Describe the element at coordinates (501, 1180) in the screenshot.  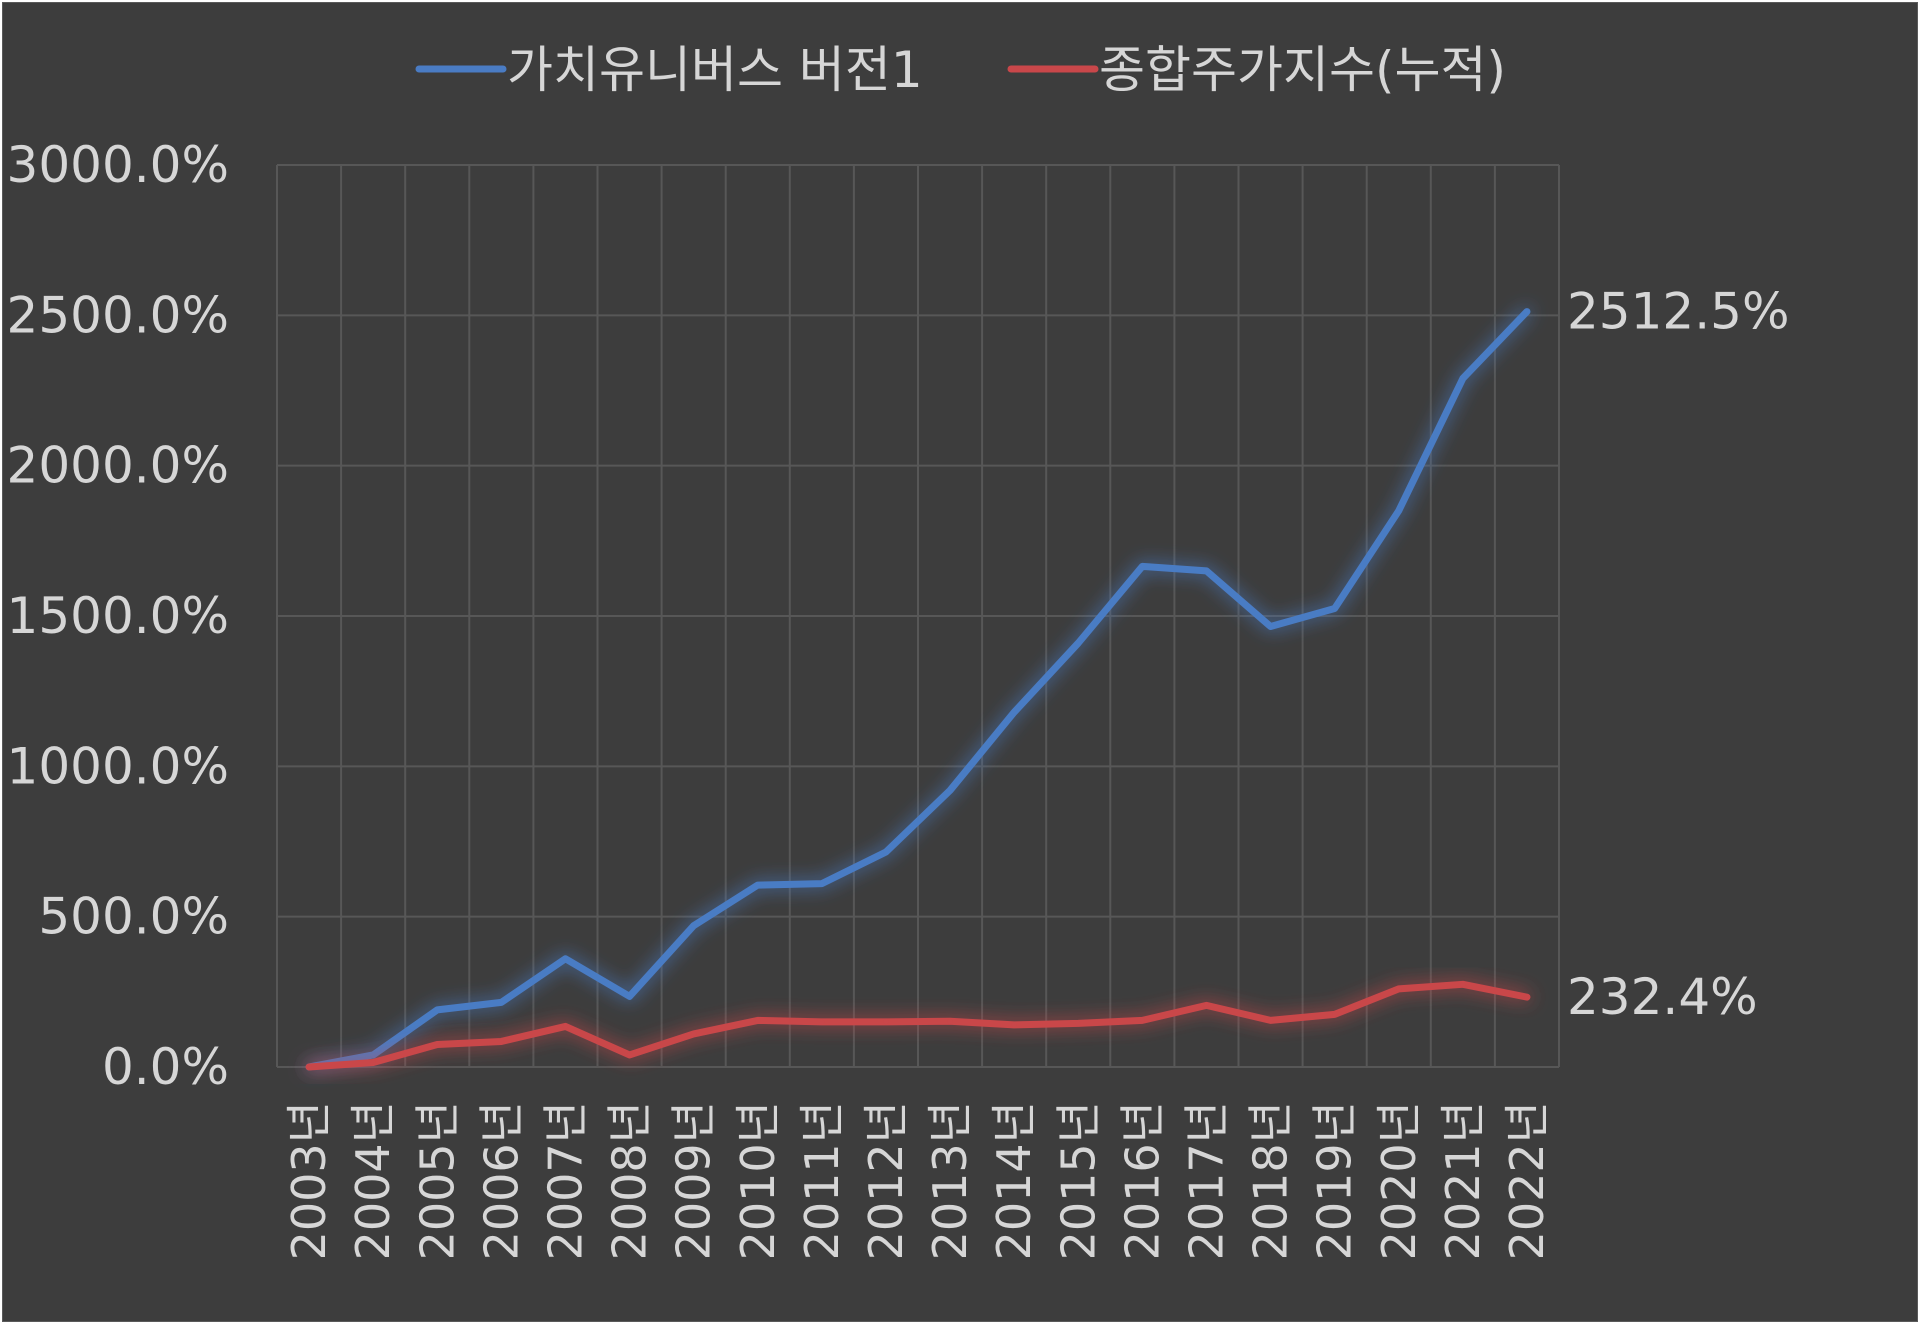
I see `x-tick-label: 2006년` at that location.